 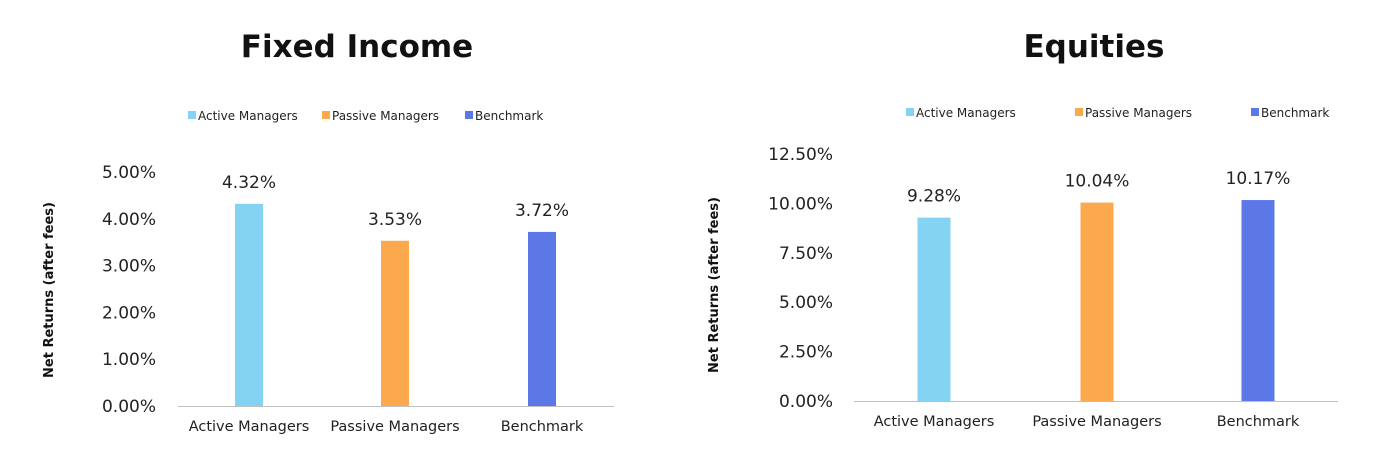 What do you see at coordinates (1258, 179) in the screenshot?
I see `data-label-benchmark: 10.17%` at bounding box center [1258, 179].